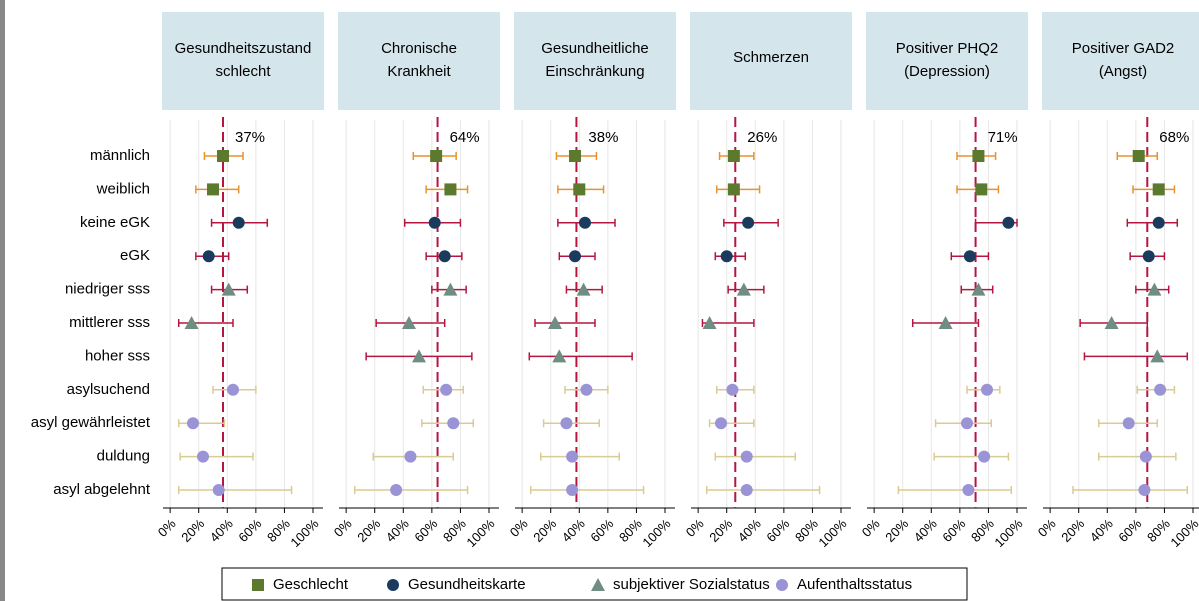 The width and height of the screenshot is (1199, 601). Describe the element at coordinates (947, 71) in the screenshot. I see `panel-title: (Depression)` at that location.